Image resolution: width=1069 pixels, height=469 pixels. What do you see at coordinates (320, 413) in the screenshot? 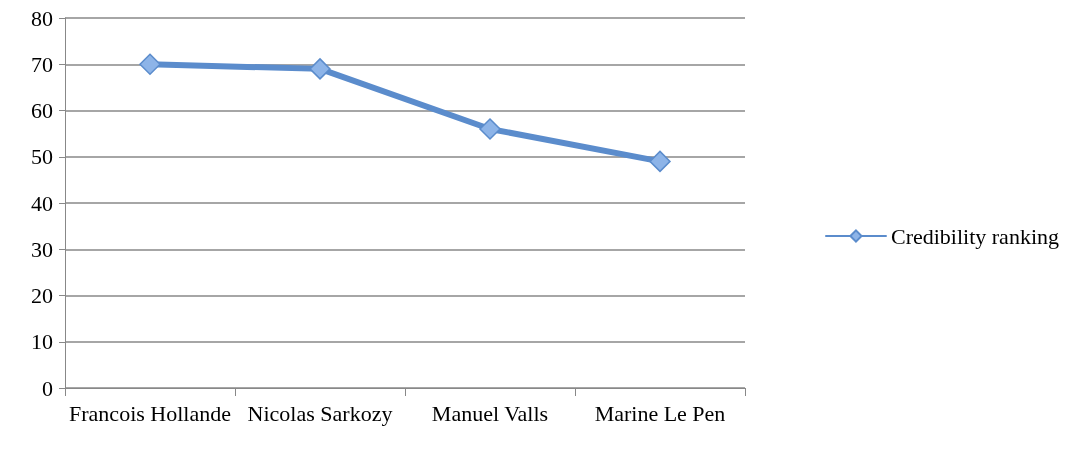
I see `x-tick-label: Nicolas Sarkozy` at bounding box center [320, 413].